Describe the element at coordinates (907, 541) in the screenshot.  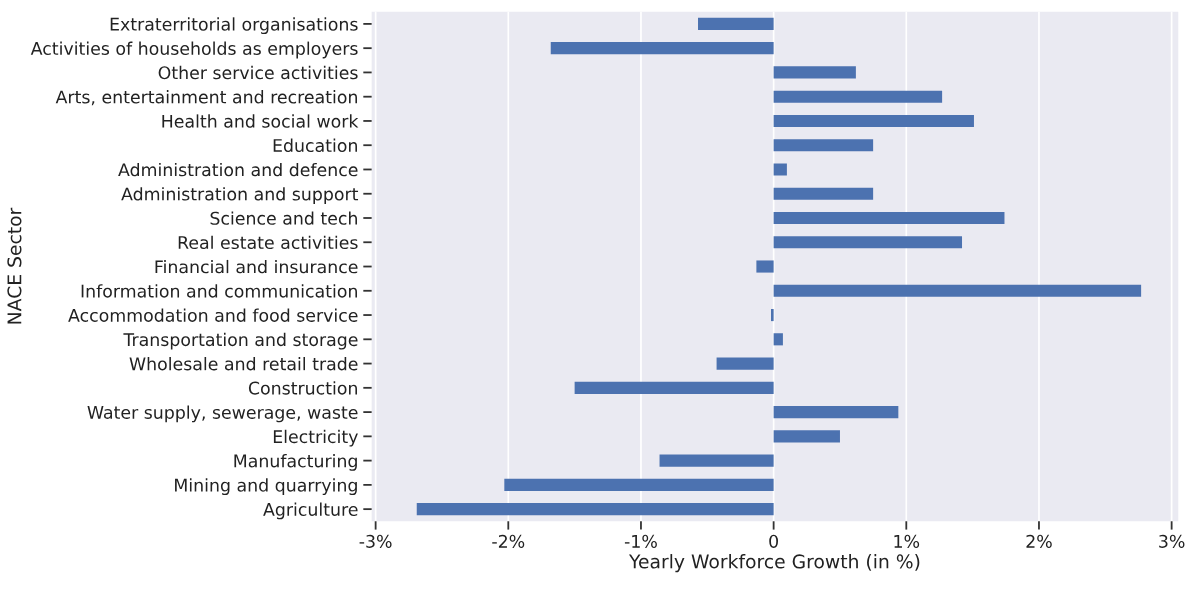
I see `x-tick-label: 1%` at that location.